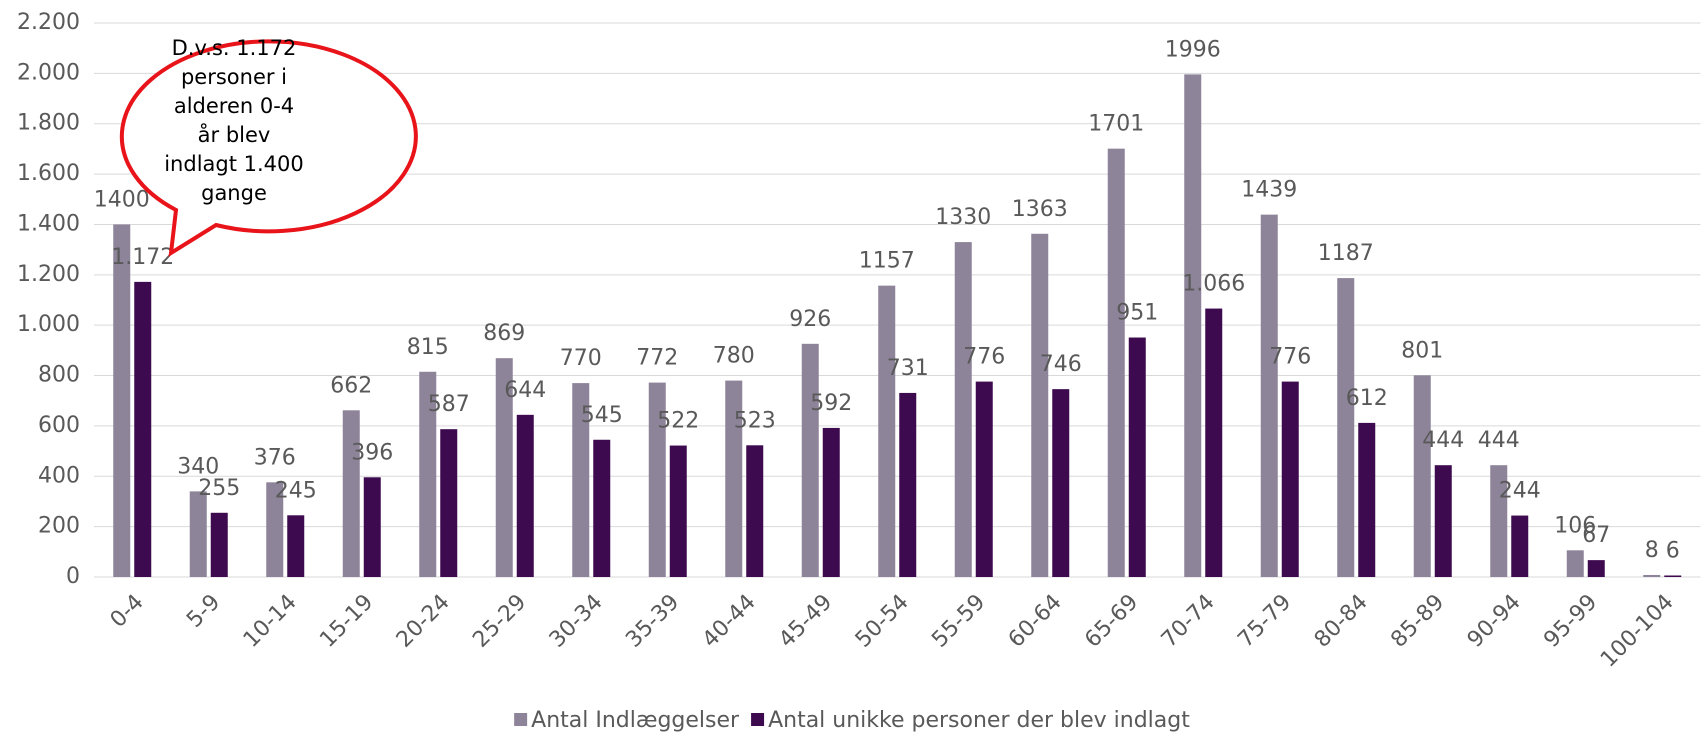  I want to click on x-tick-label: 100-104, so click(1637, 631).